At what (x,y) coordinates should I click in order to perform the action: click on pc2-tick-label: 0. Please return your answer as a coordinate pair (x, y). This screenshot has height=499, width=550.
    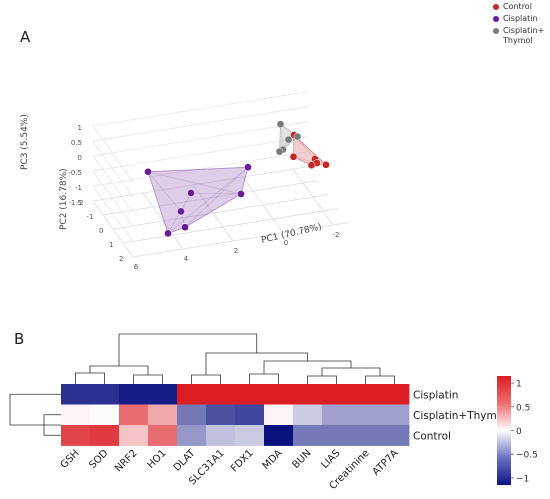
    Looking at the image, I should click on (101, 231).